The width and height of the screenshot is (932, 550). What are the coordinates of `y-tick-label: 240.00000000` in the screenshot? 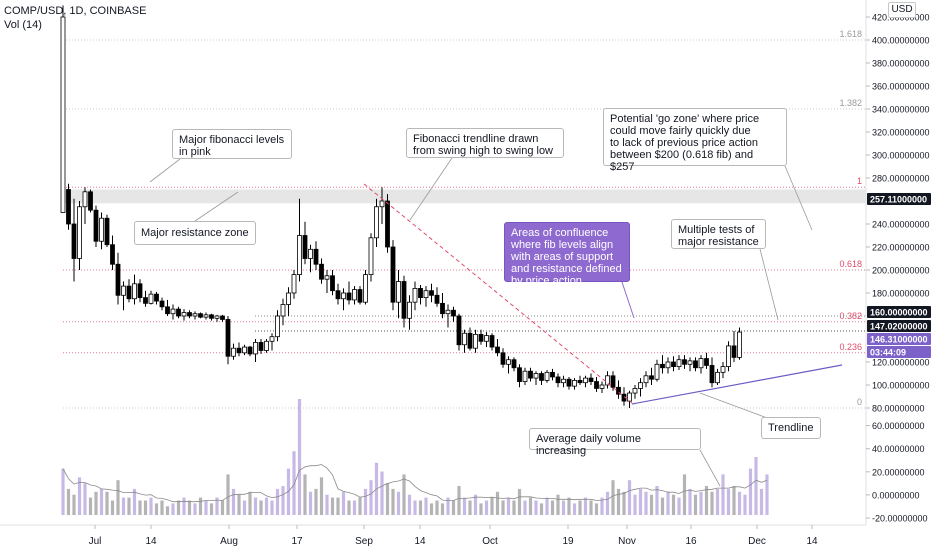 It's located at (901, 225).